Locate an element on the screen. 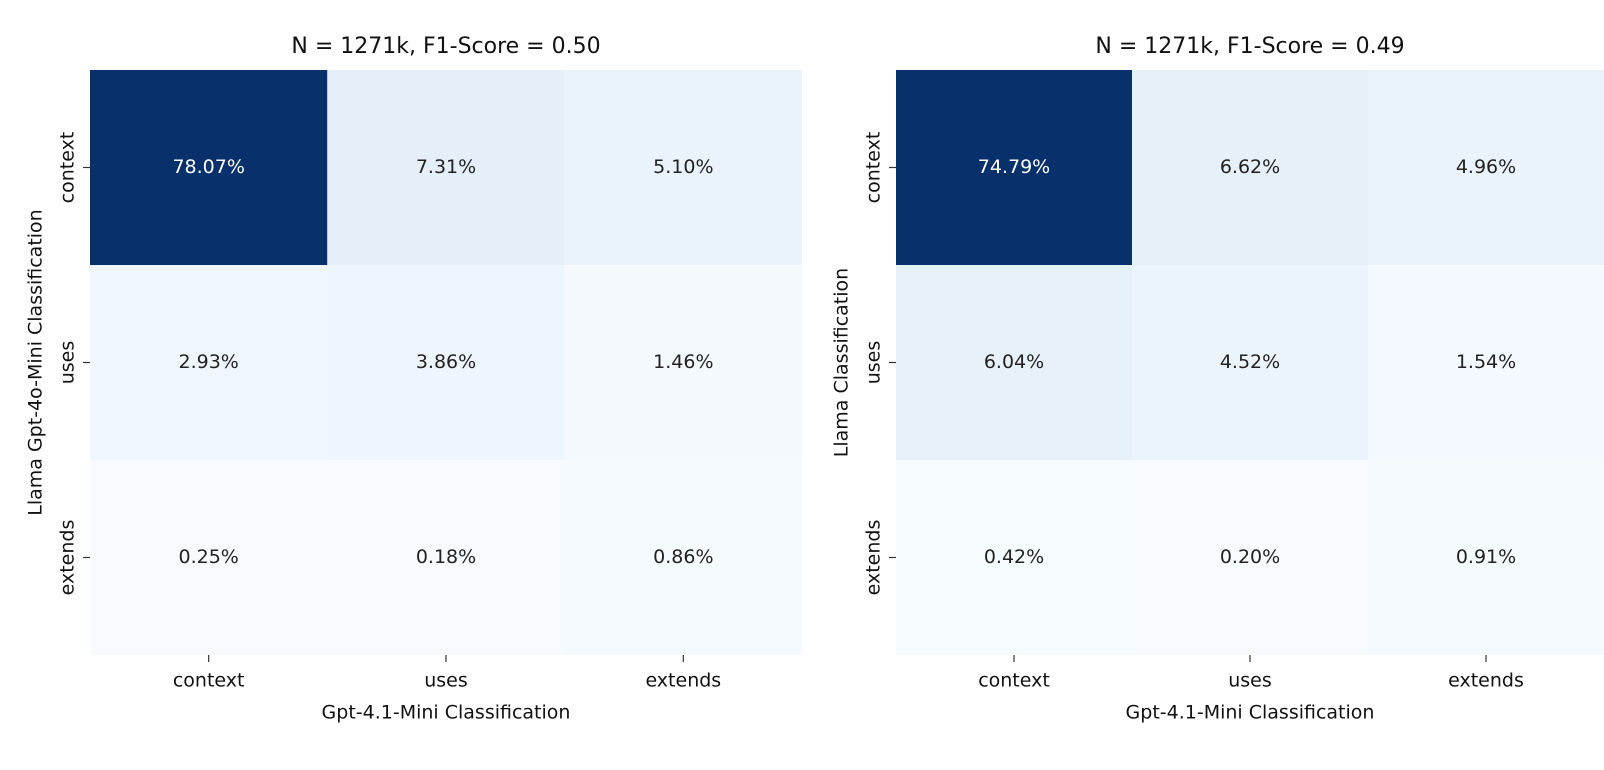 This screenshot has height=770, width=1604. y-axis-label: Llama Gpt-4o-Mini Classification is located at coordinates (36, 362).